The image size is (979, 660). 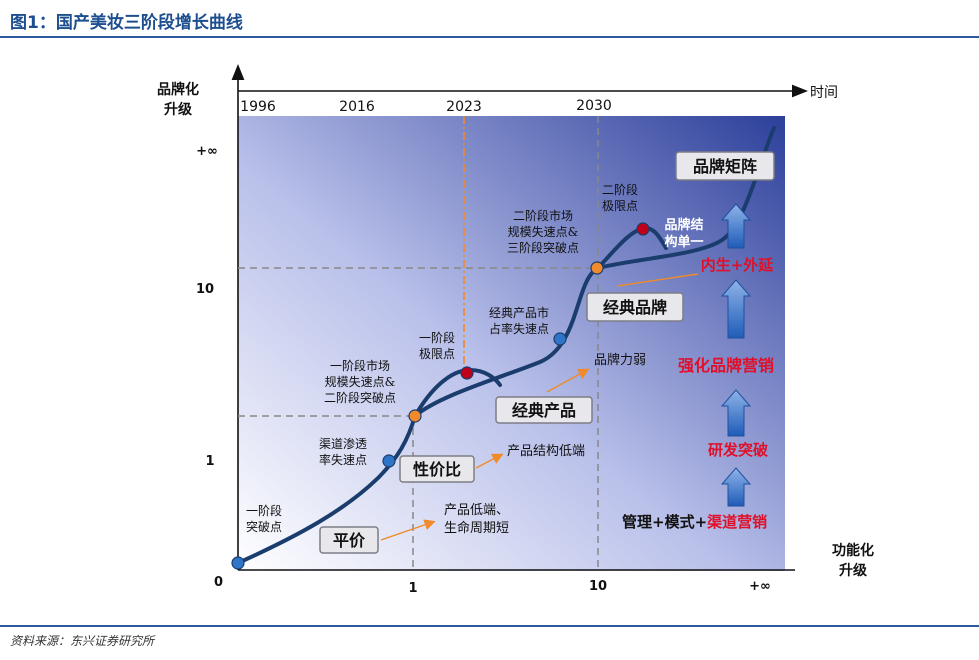 I want to click on point-stage2-limit, so click(x=643, y=229).